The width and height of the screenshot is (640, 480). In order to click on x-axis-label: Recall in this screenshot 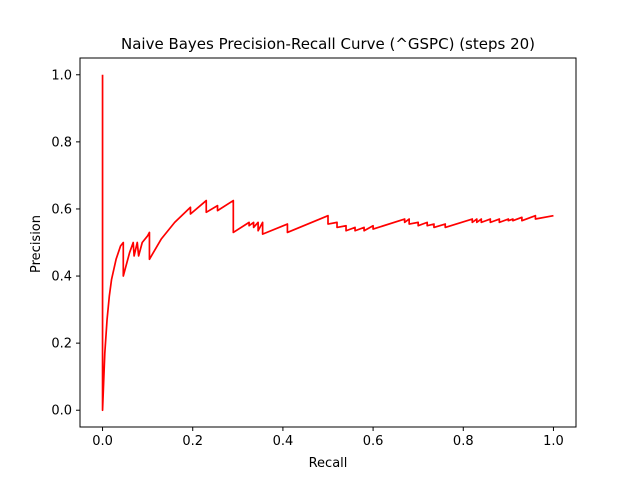, I will do `click(328, 463)`.